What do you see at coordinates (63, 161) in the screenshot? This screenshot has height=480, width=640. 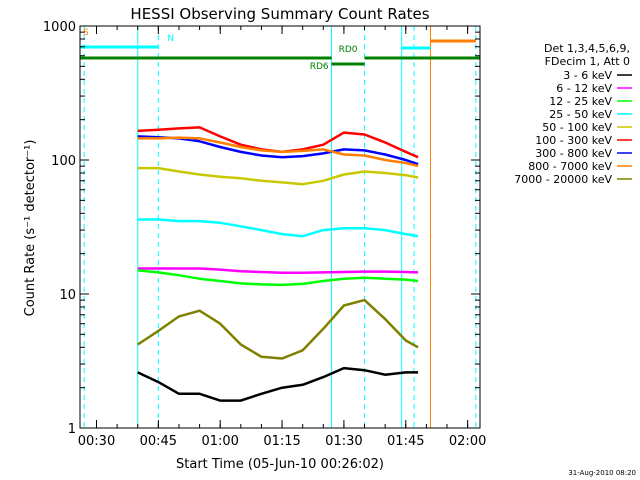 I see `y-tick-label: 100` at bounding box center [63, 161].